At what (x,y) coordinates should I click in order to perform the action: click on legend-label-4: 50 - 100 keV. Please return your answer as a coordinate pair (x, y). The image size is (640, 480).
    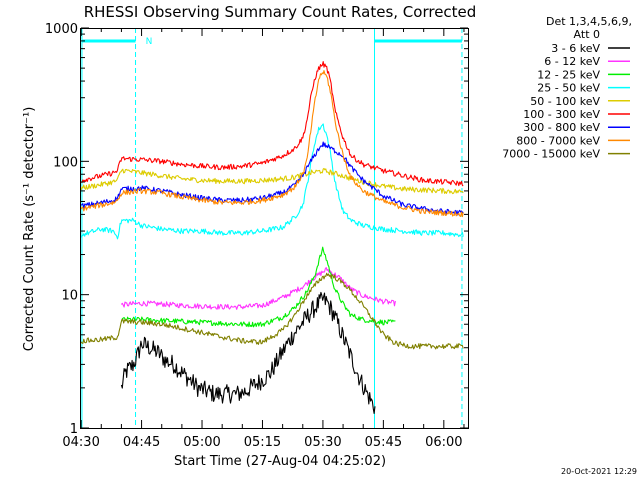
    Looking at the image, I should click on (565, 101).